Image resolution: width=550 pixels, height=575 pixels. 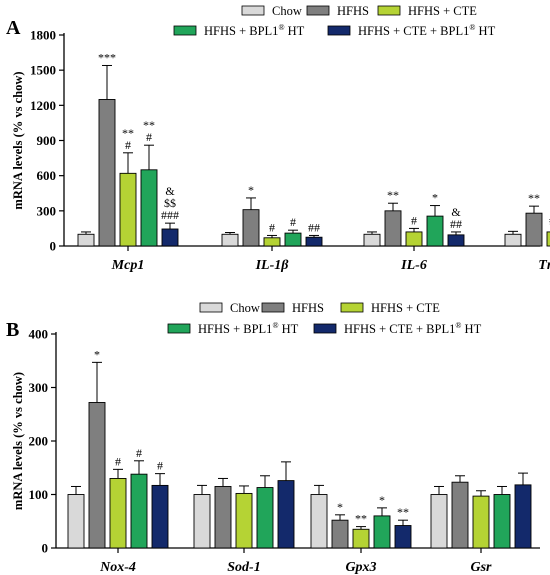 What do you see at coordinates (170, 215) in the screenshot?
I see `significance-label: ###` at bounding box center [170, 215].